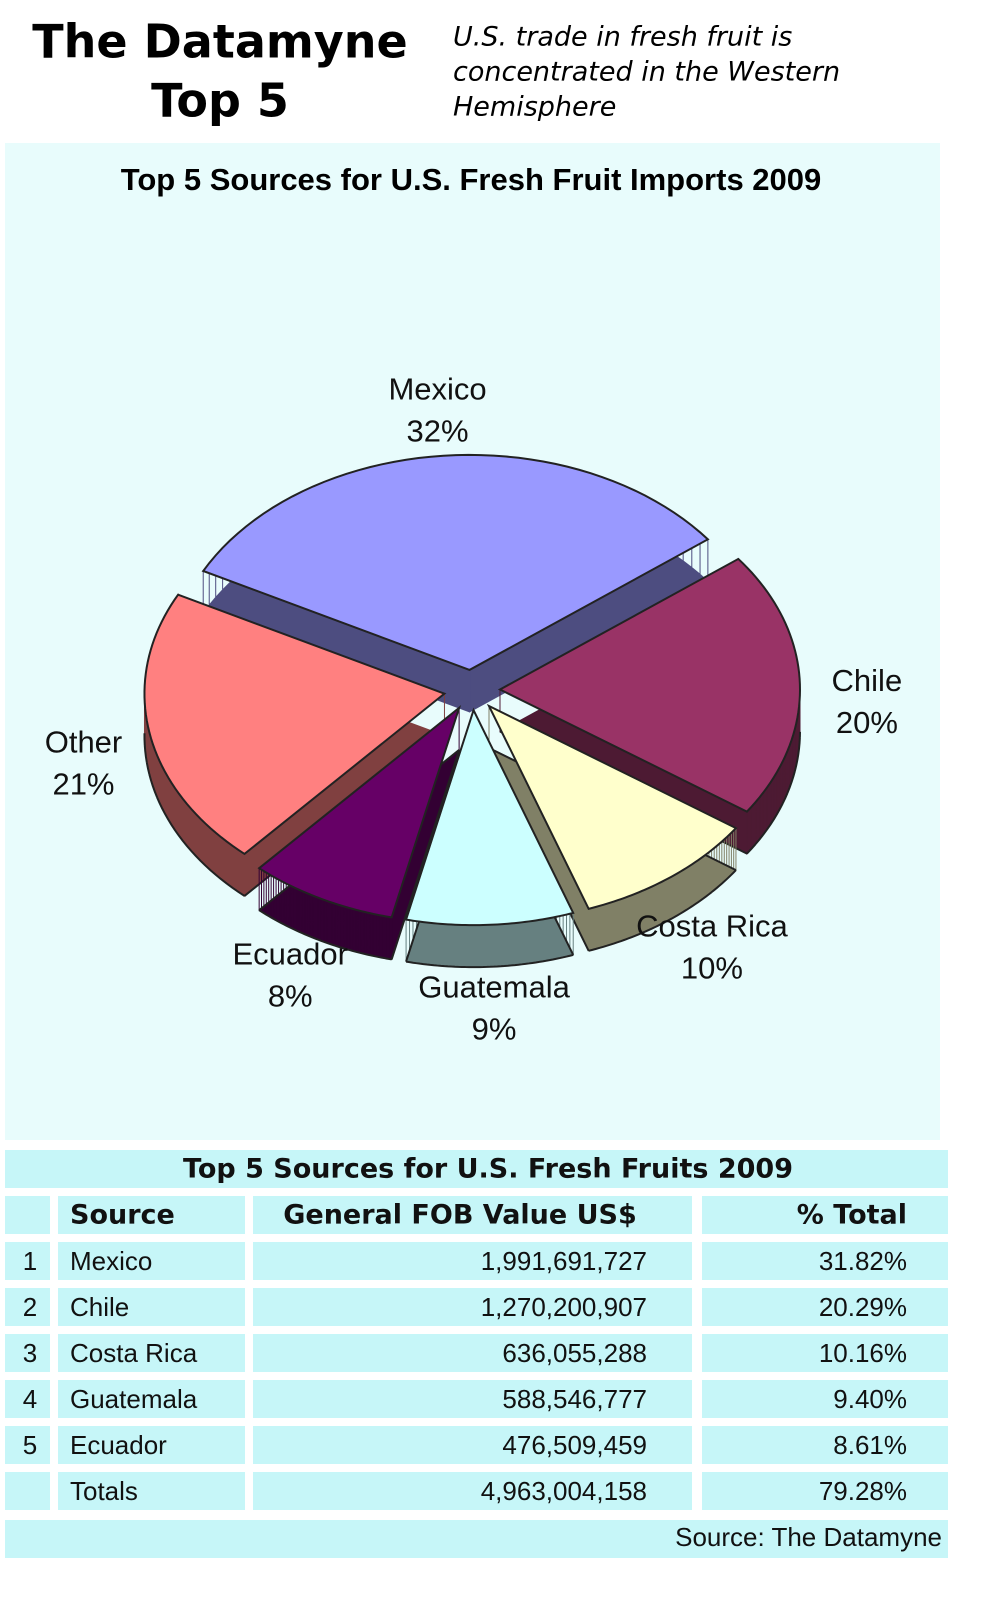  What do you see at coordinates (574, 1399) in the screenshot?
I see `fob-value: 588,546,777` at bounding box center [574, 1399].